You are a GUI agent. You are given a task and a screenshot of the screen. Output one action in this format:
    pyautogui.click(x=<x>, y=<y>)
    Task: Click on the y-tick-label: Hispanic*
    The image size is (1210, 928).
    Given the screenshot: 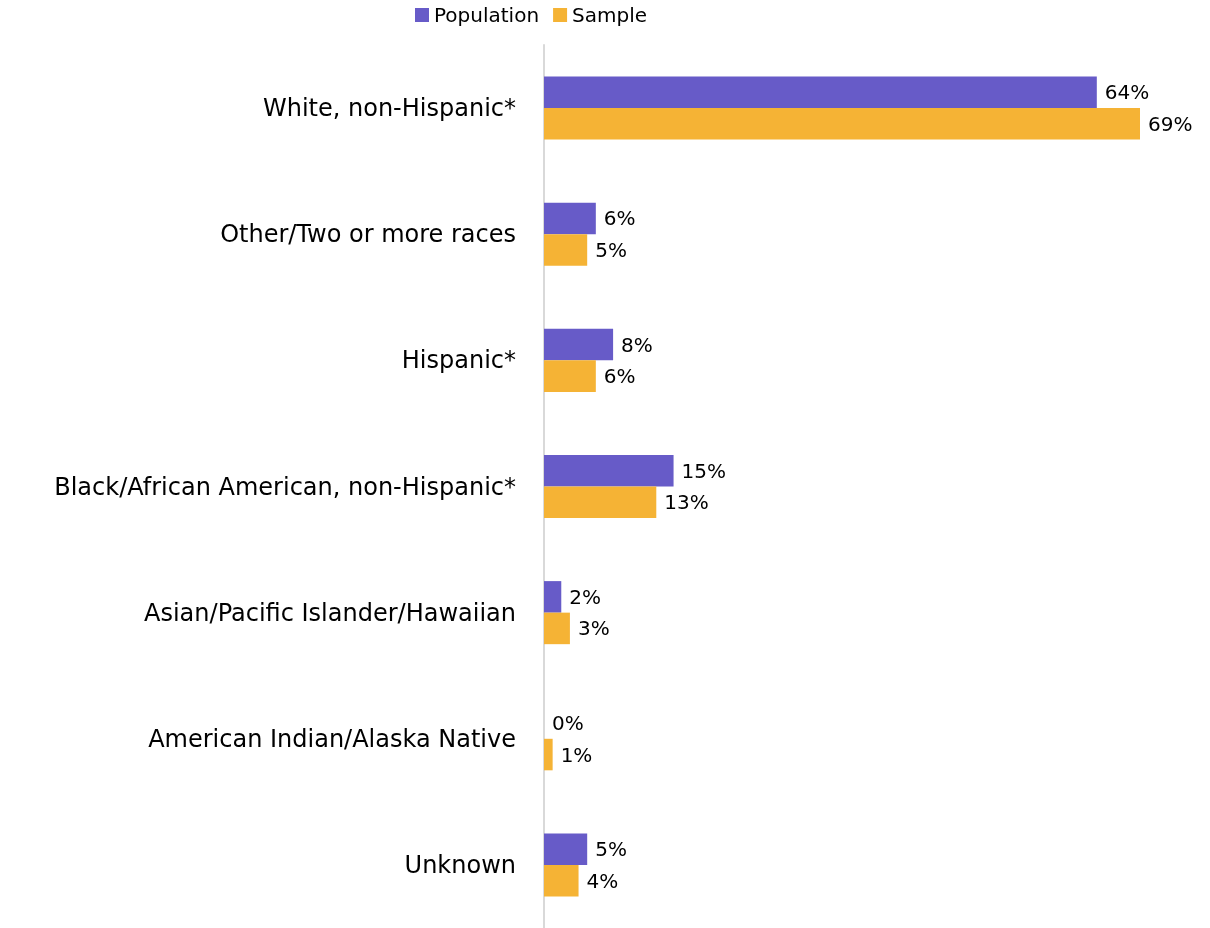 What is the action you would take?
    pyautogui.click(x=458, y=360)
    